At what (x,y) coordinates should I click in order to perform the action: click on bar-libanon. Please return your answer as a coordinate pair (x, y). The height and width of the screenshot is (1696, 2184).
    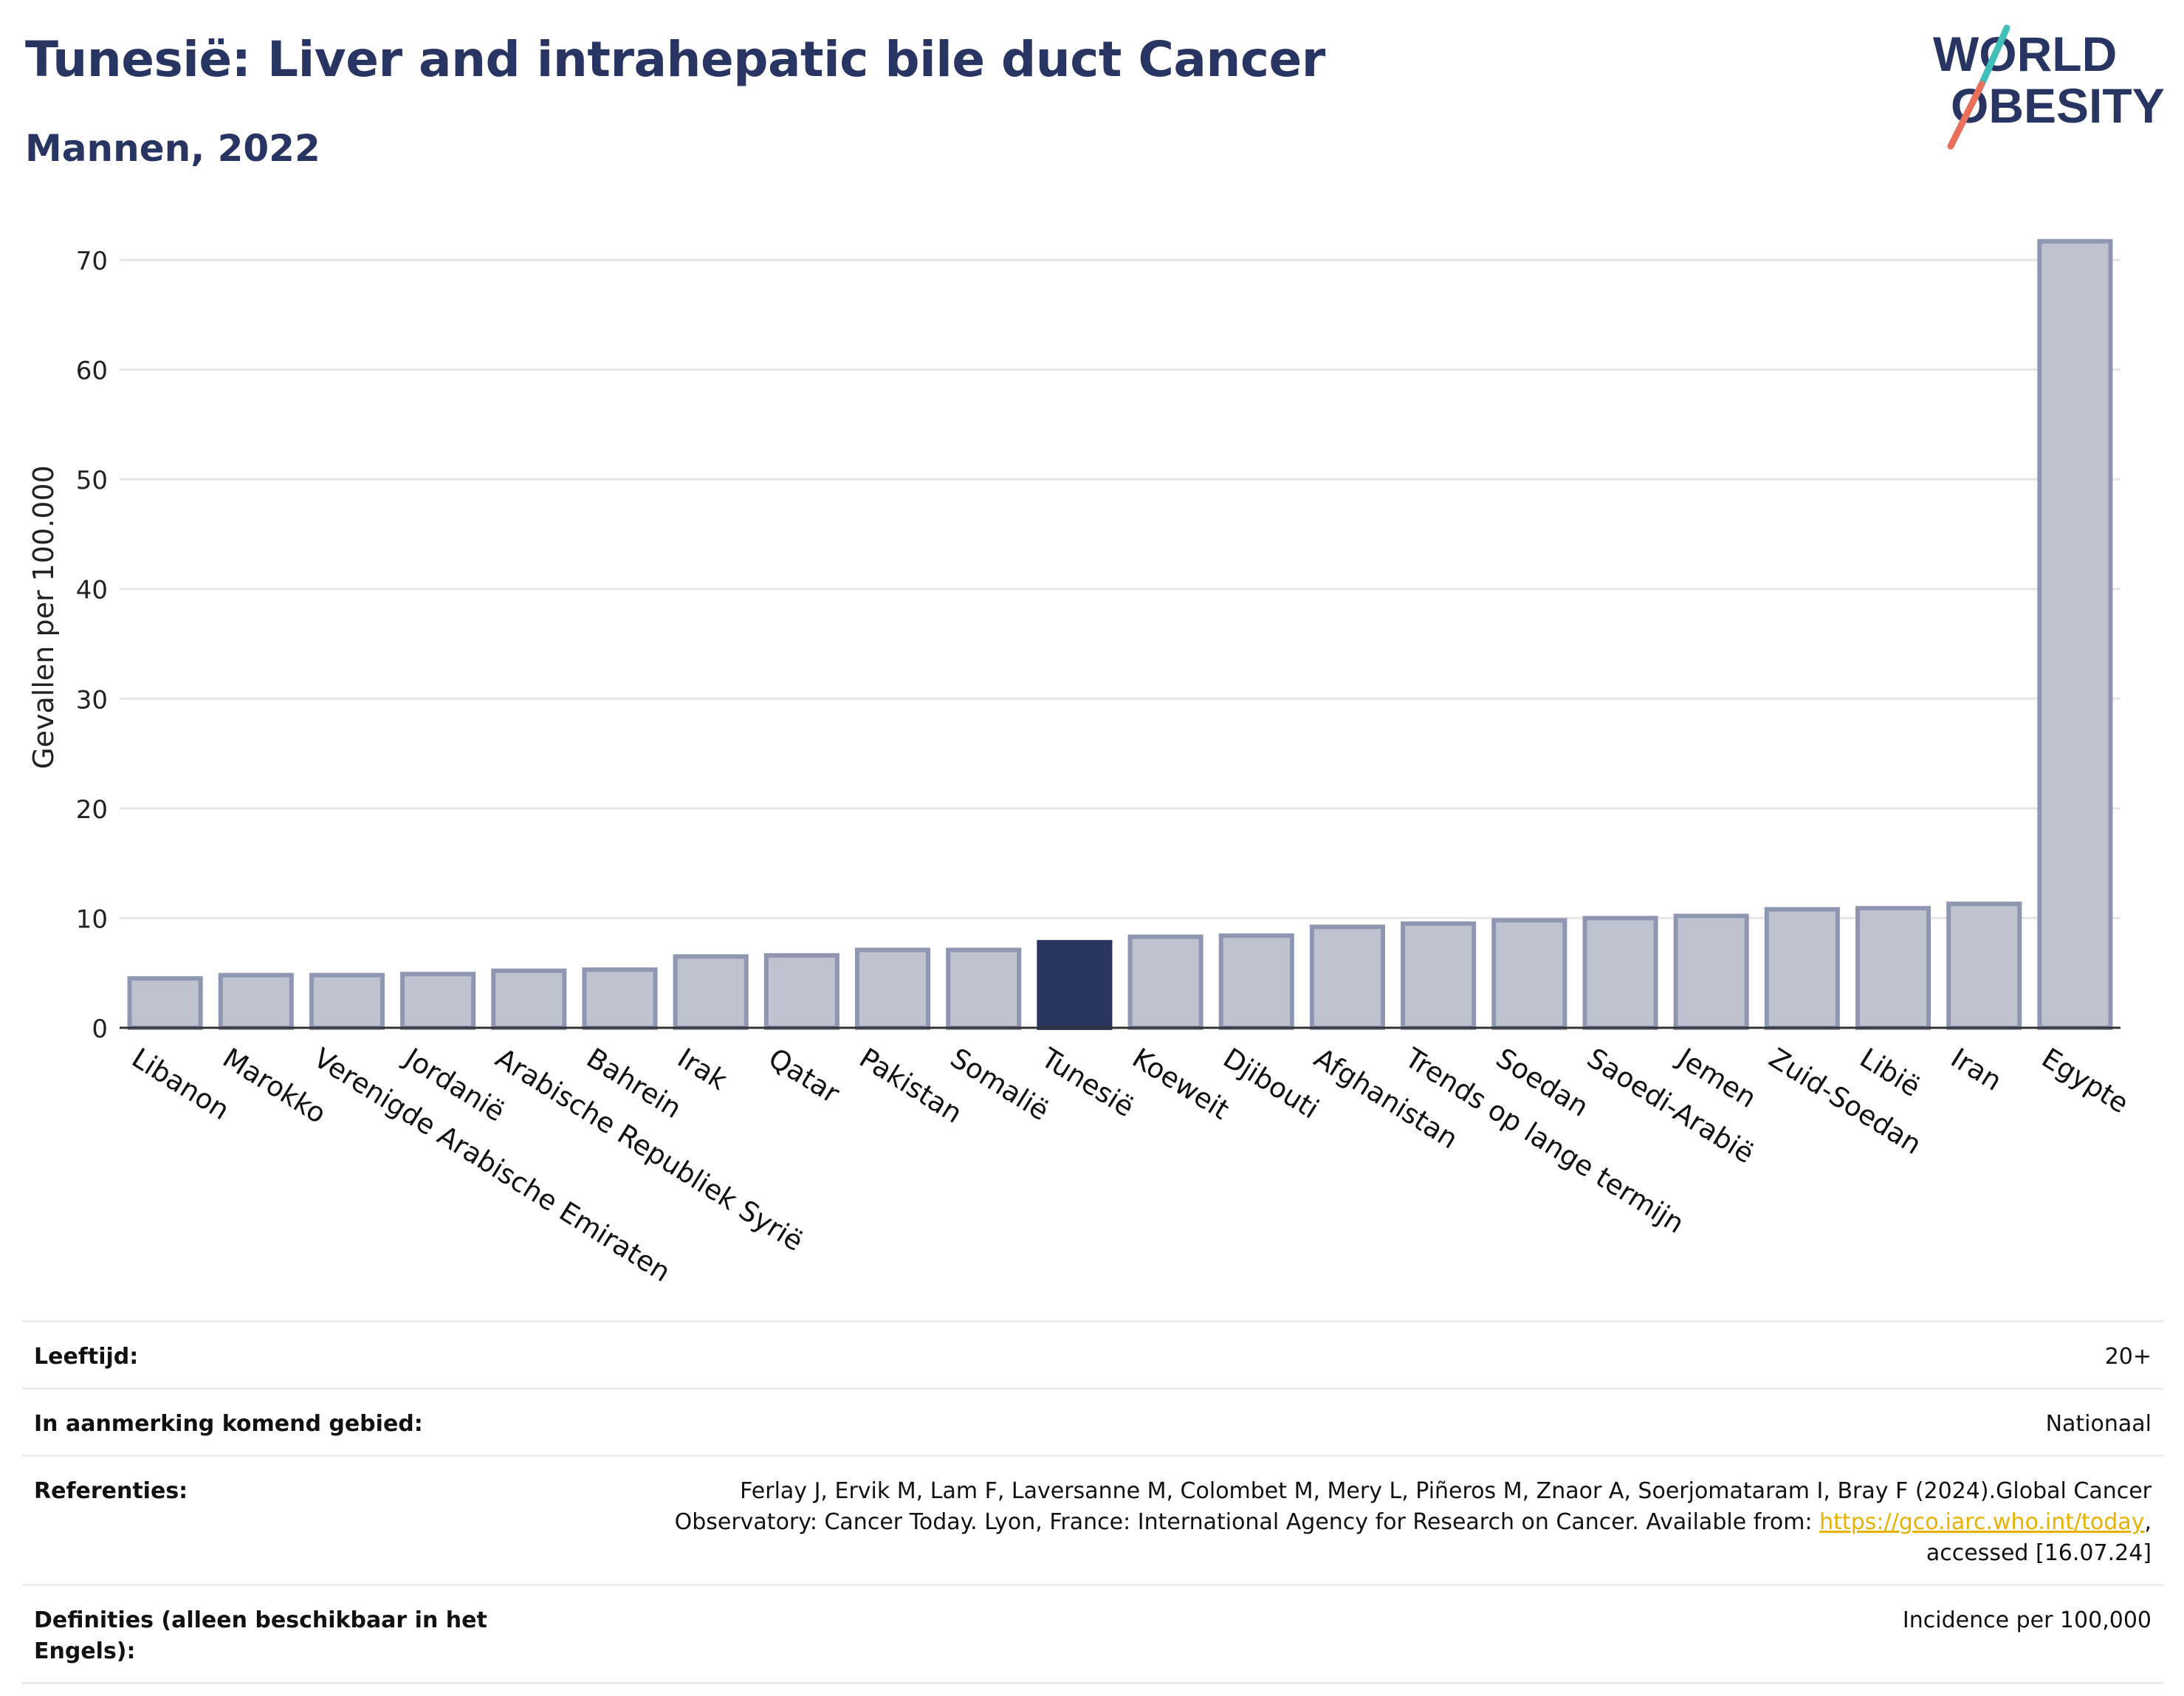
    Looking at the image, I should click on (165, 1003).